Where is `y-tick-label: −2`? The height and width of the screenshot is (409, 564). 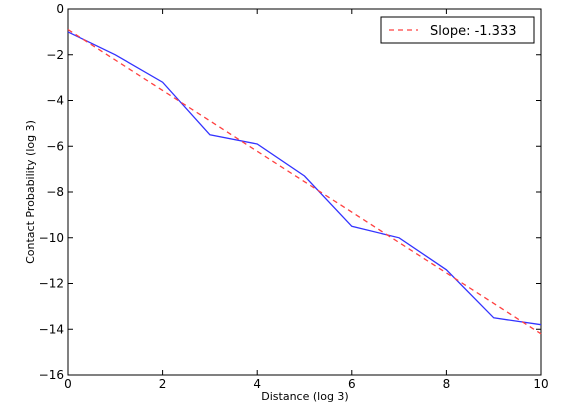 y-tick-label: −2 is located at coordinates (55, 55).